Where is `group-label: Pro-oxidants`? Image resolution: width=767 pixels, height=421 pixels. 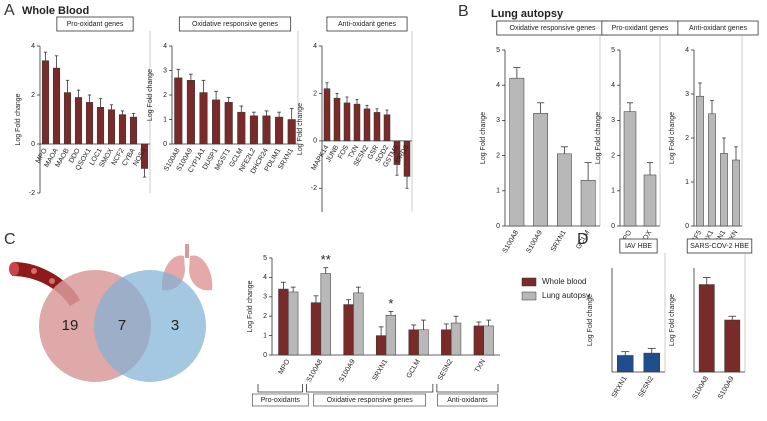
group-label: Pro-oxidants is located at coordinates (281, 400).